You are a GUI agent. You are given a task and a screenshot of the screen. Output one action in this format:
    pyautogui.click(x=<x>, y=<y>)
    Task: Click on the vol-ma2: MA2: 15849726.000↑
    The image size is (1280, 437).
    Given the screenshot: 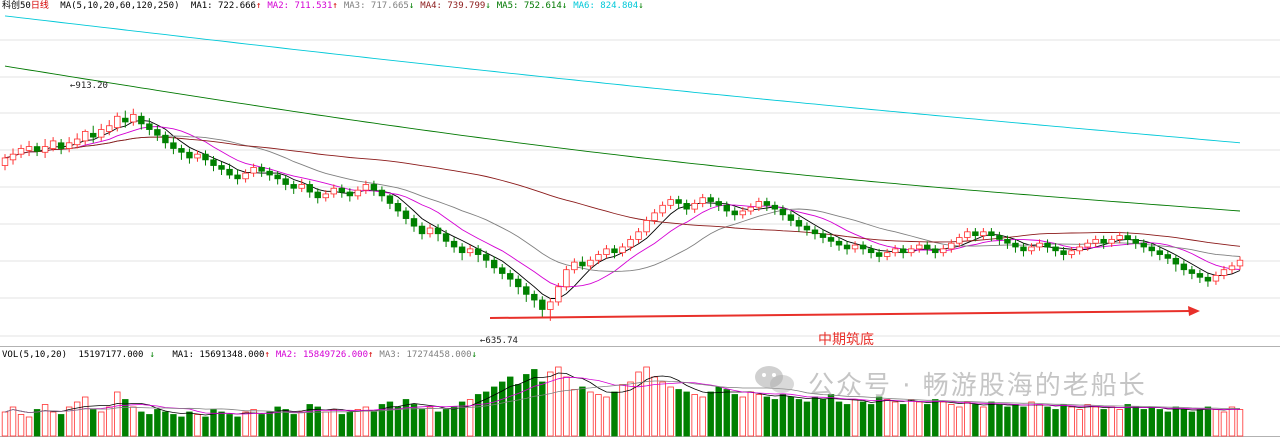 What is the action you would take?
    pyautogui.click(x=324, y=355)
    